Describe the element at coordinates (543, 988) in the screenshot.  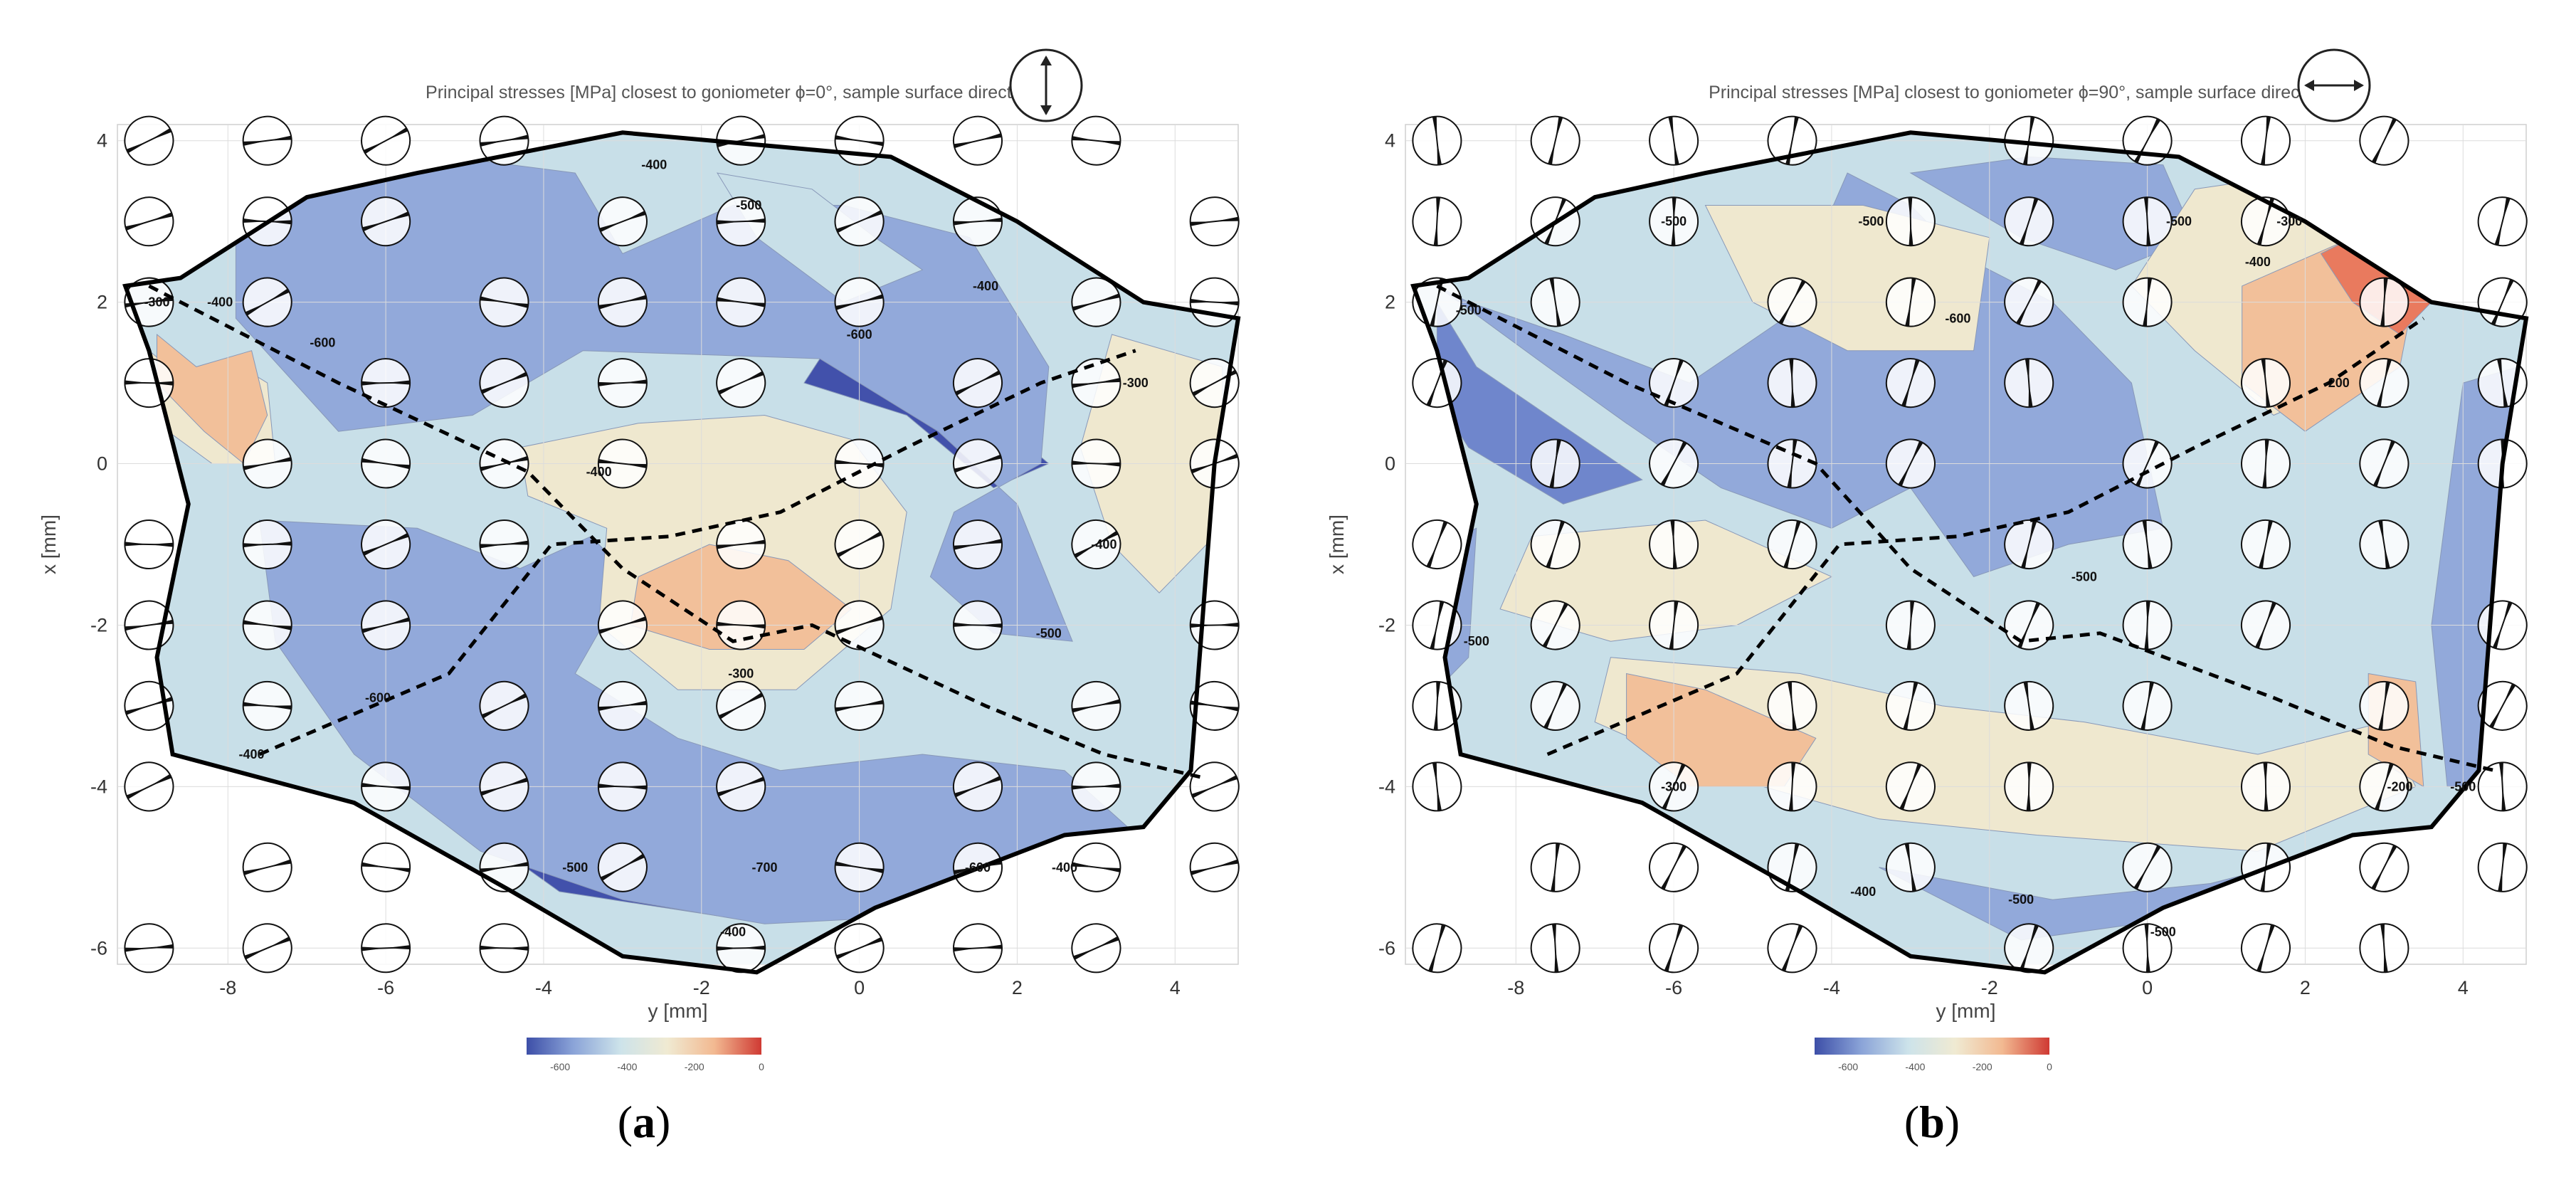
I see `x-tick-label: -4` at that location.